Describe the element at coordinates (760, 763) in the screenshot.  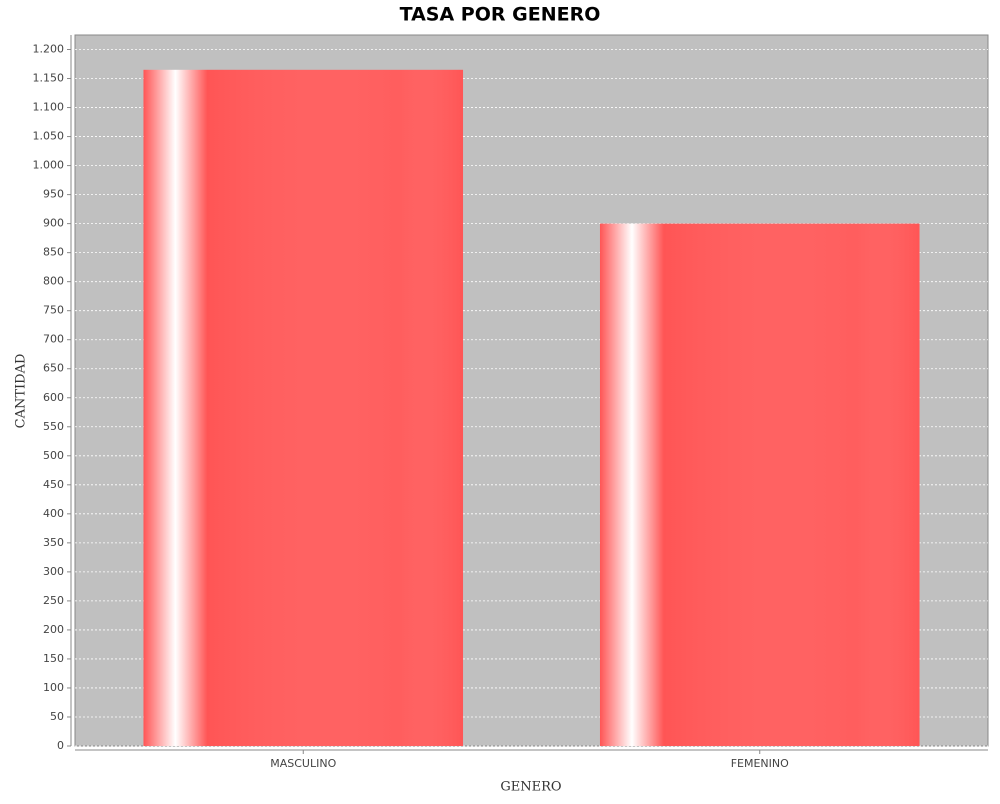
I see `x-tick-label: FEMENINO` at that location.